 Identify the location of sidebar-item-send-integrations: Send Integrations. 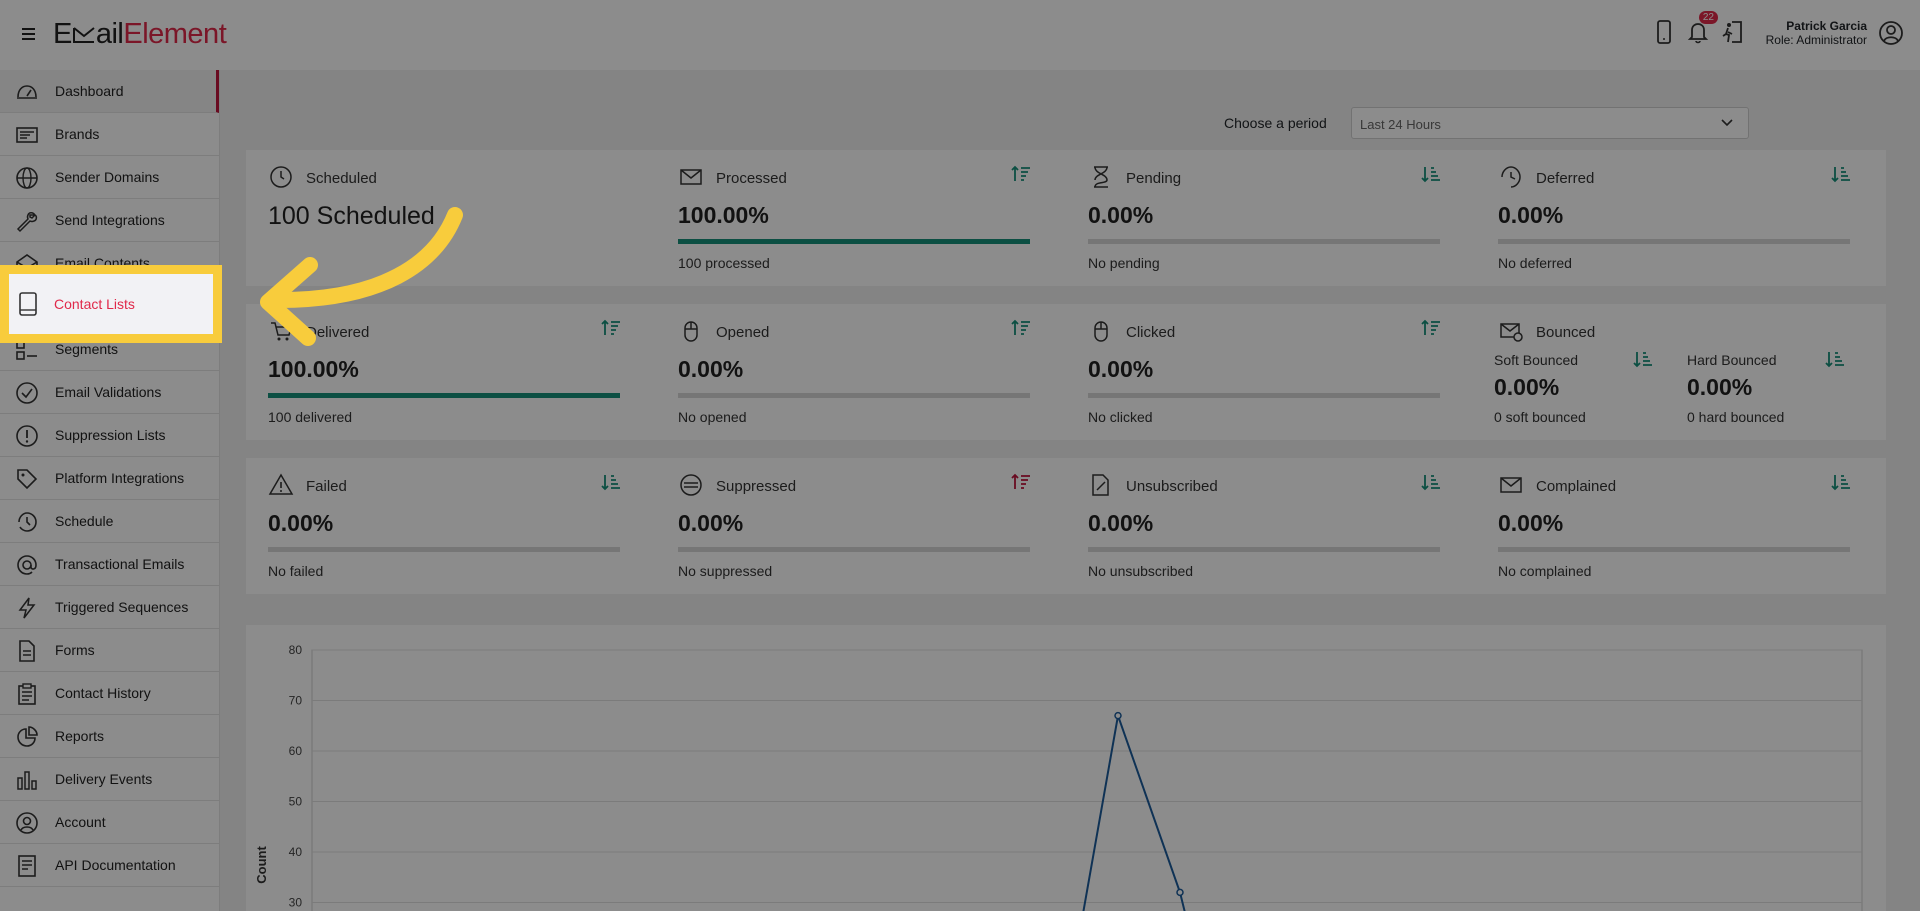
(109, 220).